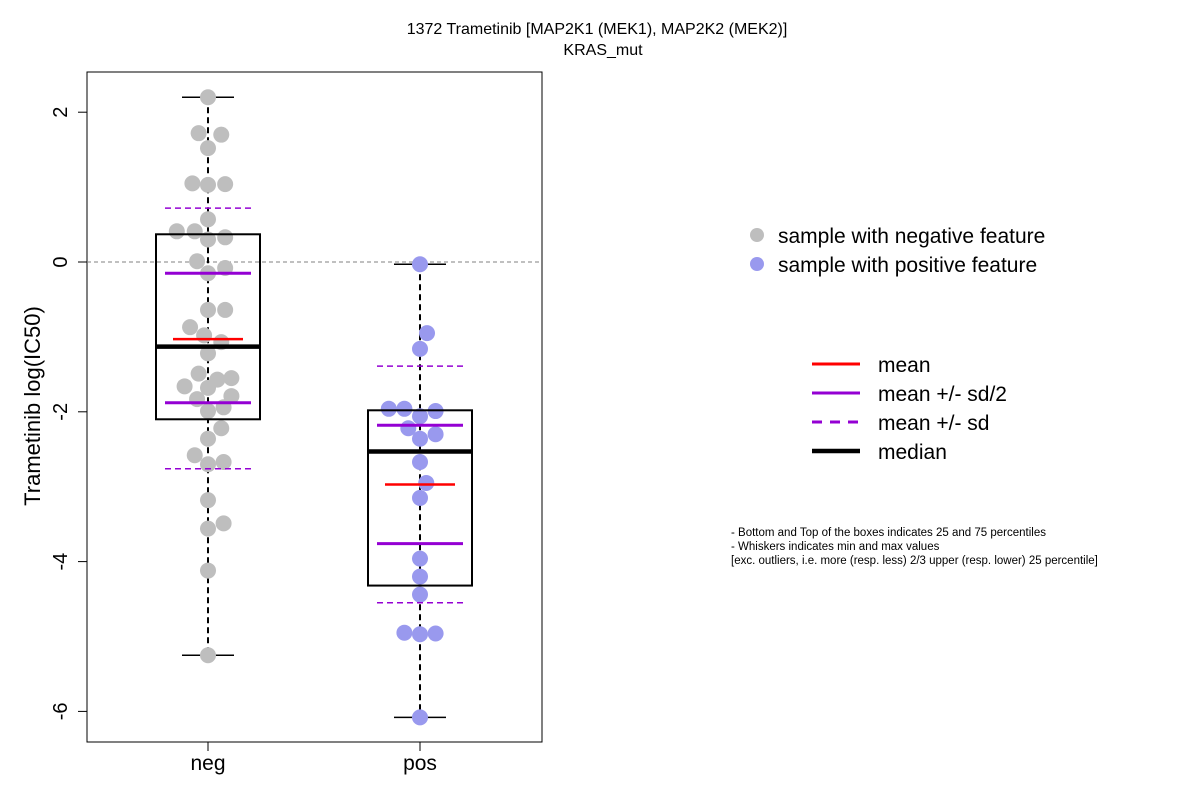 The width and height of the screenshot is (1200, 800). I want to click on y-tick-label: -2, so click(61, 412).